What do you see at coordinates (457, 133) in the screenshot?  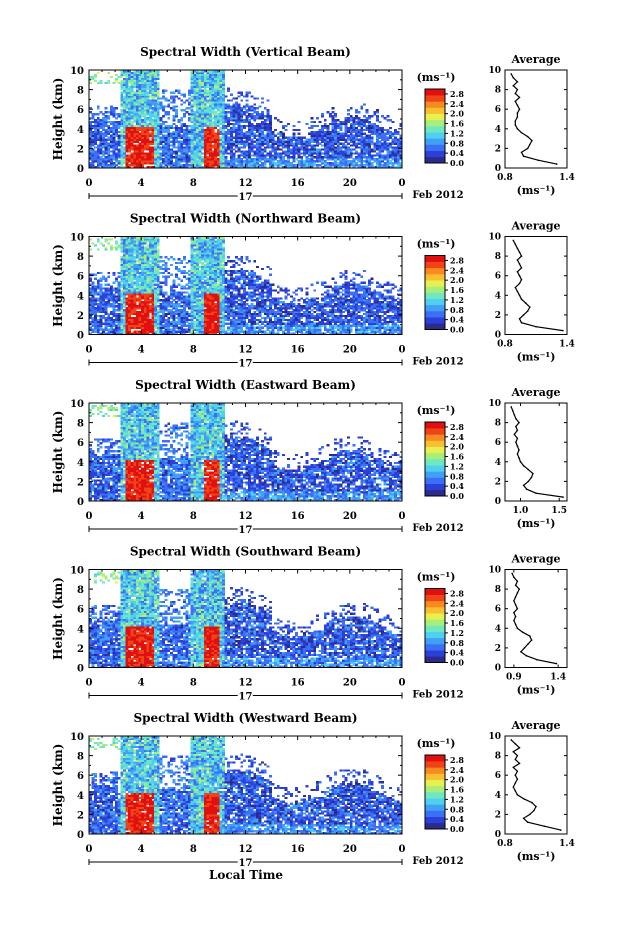 I see `colorbar-tick-label: 1.2` at bounding box center [457, 133].